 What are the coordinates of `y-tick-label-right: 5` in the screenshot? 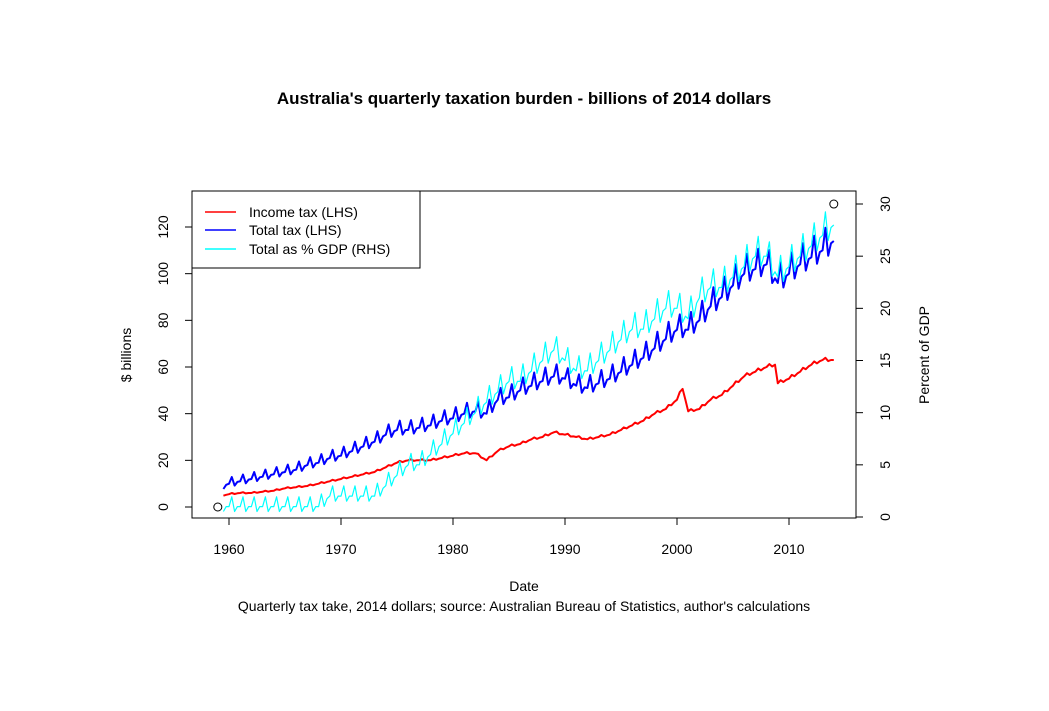 It's located at (885, 465).